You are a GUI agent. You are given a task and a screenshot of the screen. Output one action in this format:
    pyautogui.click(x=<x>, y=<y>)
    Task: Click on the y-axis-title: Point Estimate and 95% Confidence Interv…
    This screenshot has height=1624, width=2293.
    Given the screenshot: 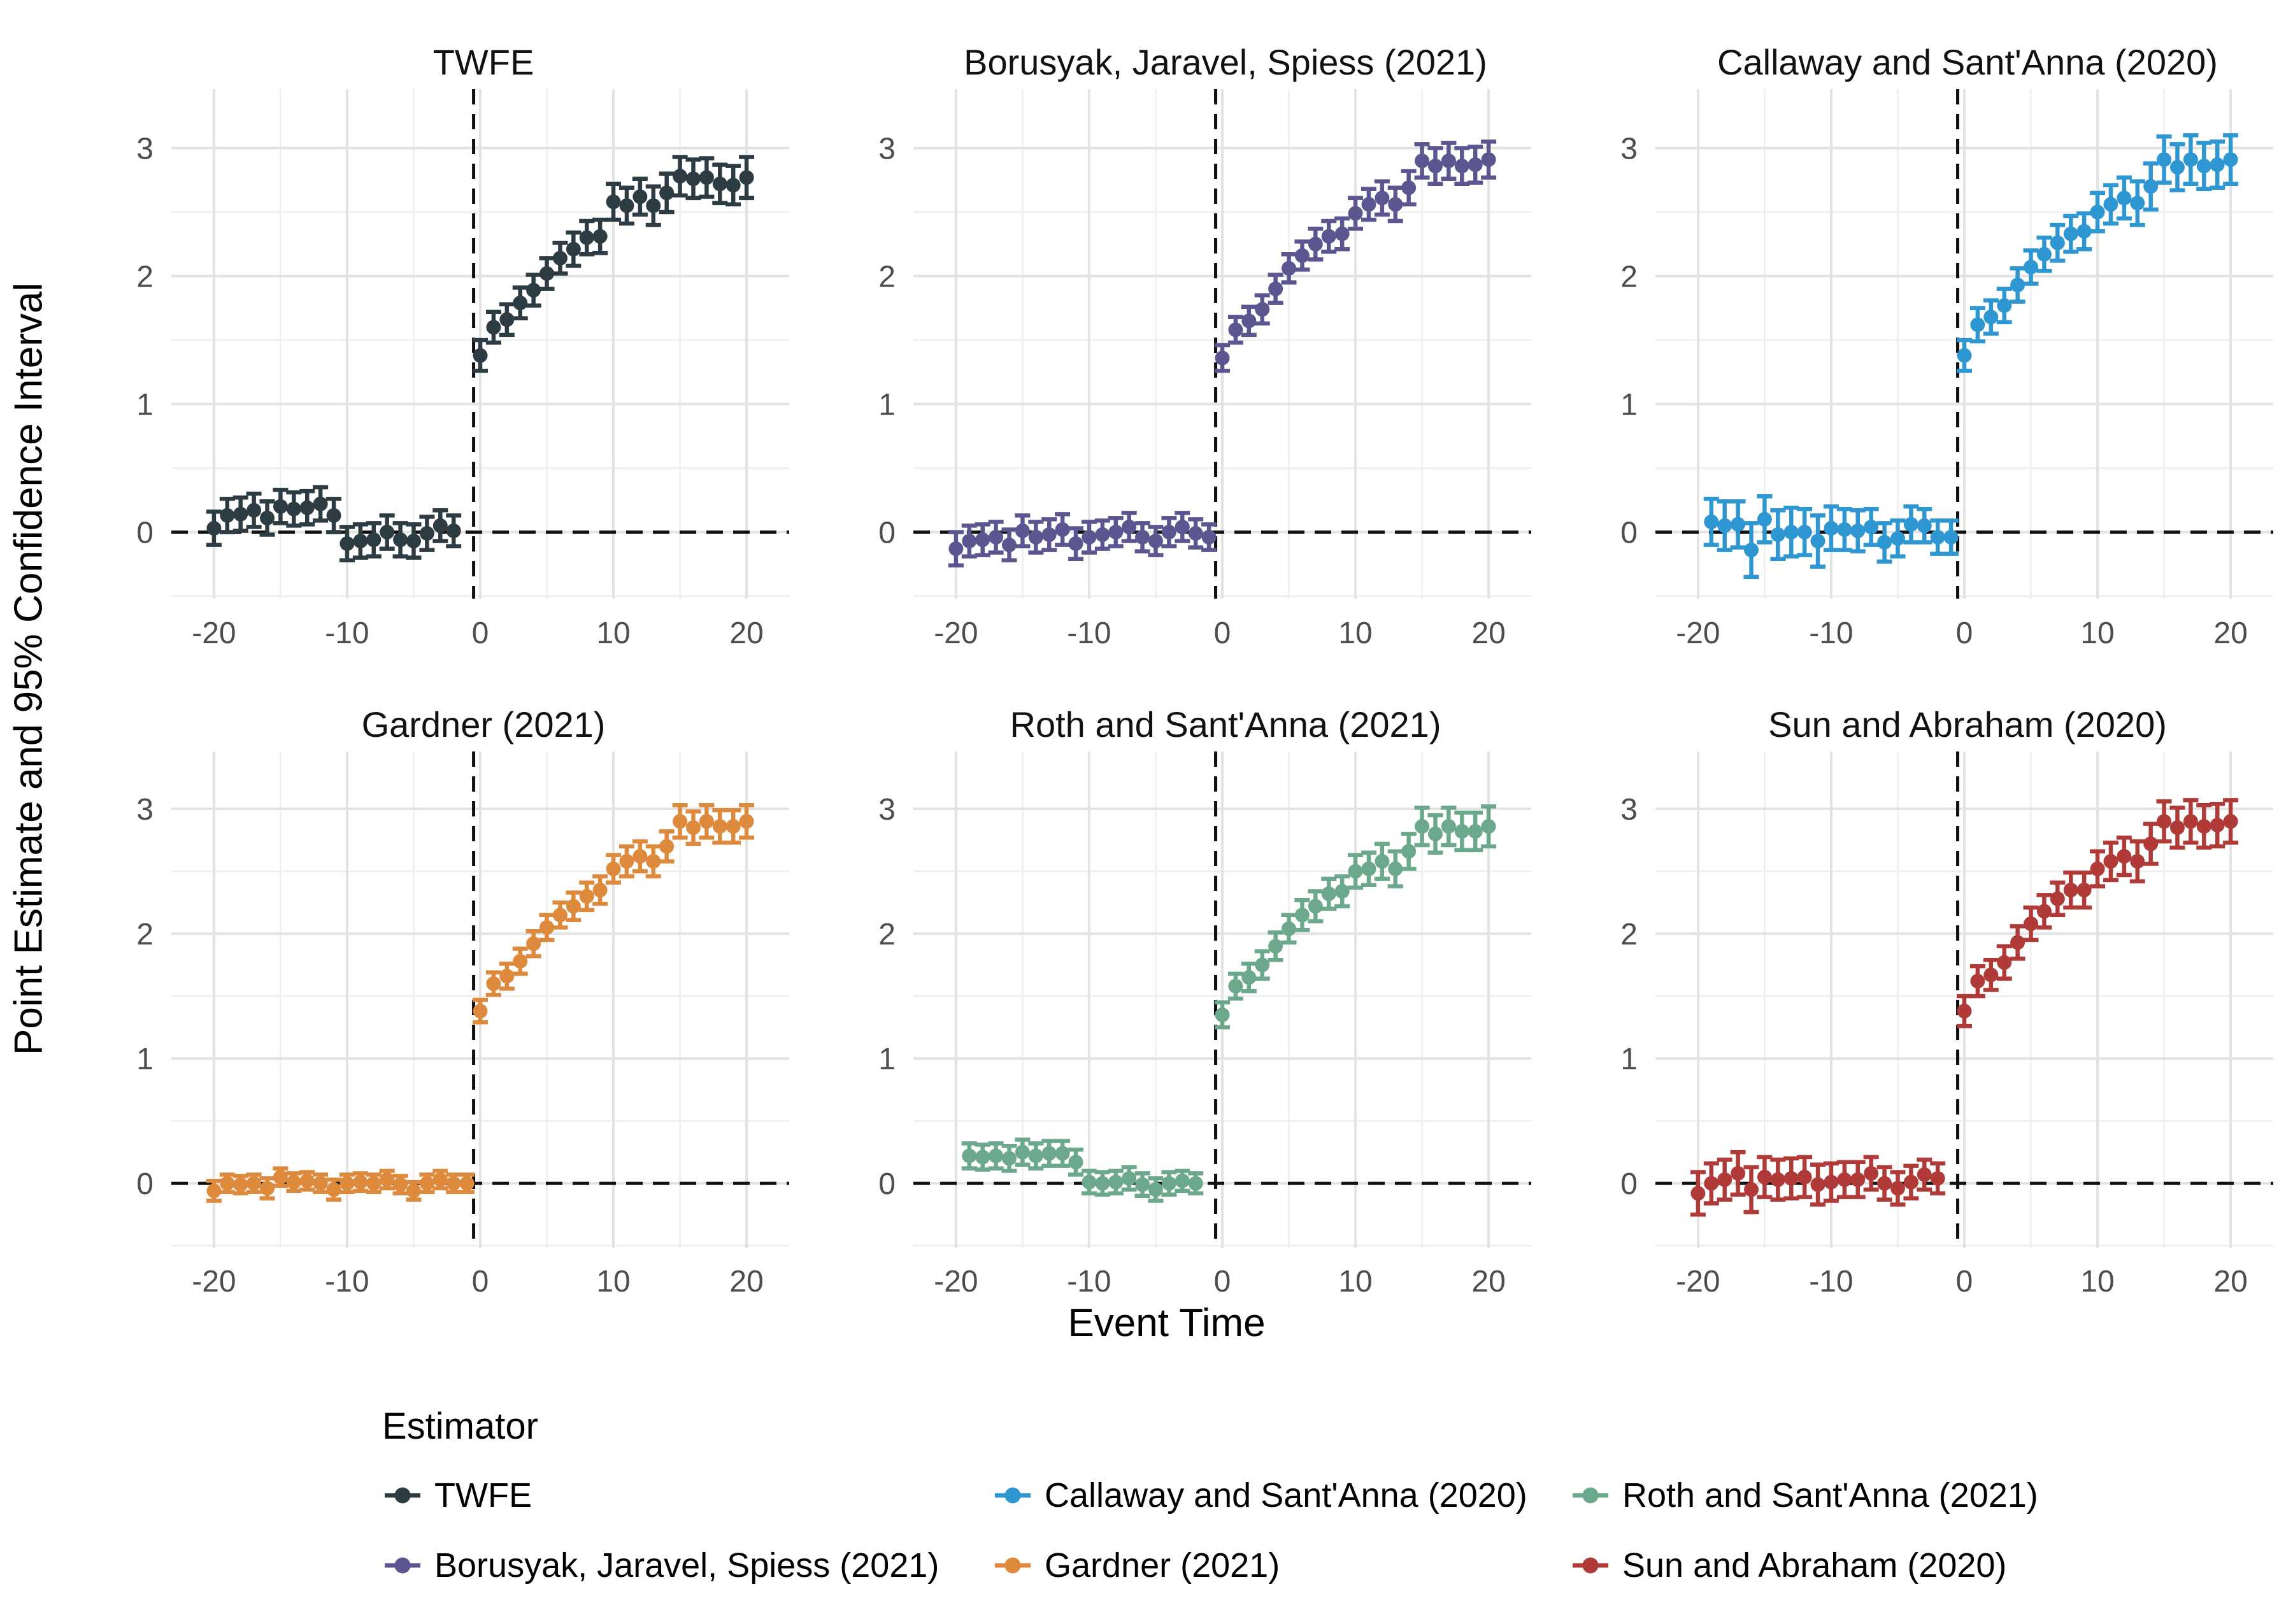 What is the action you would take?
    pyautogui.click(x=28, y=668)
    